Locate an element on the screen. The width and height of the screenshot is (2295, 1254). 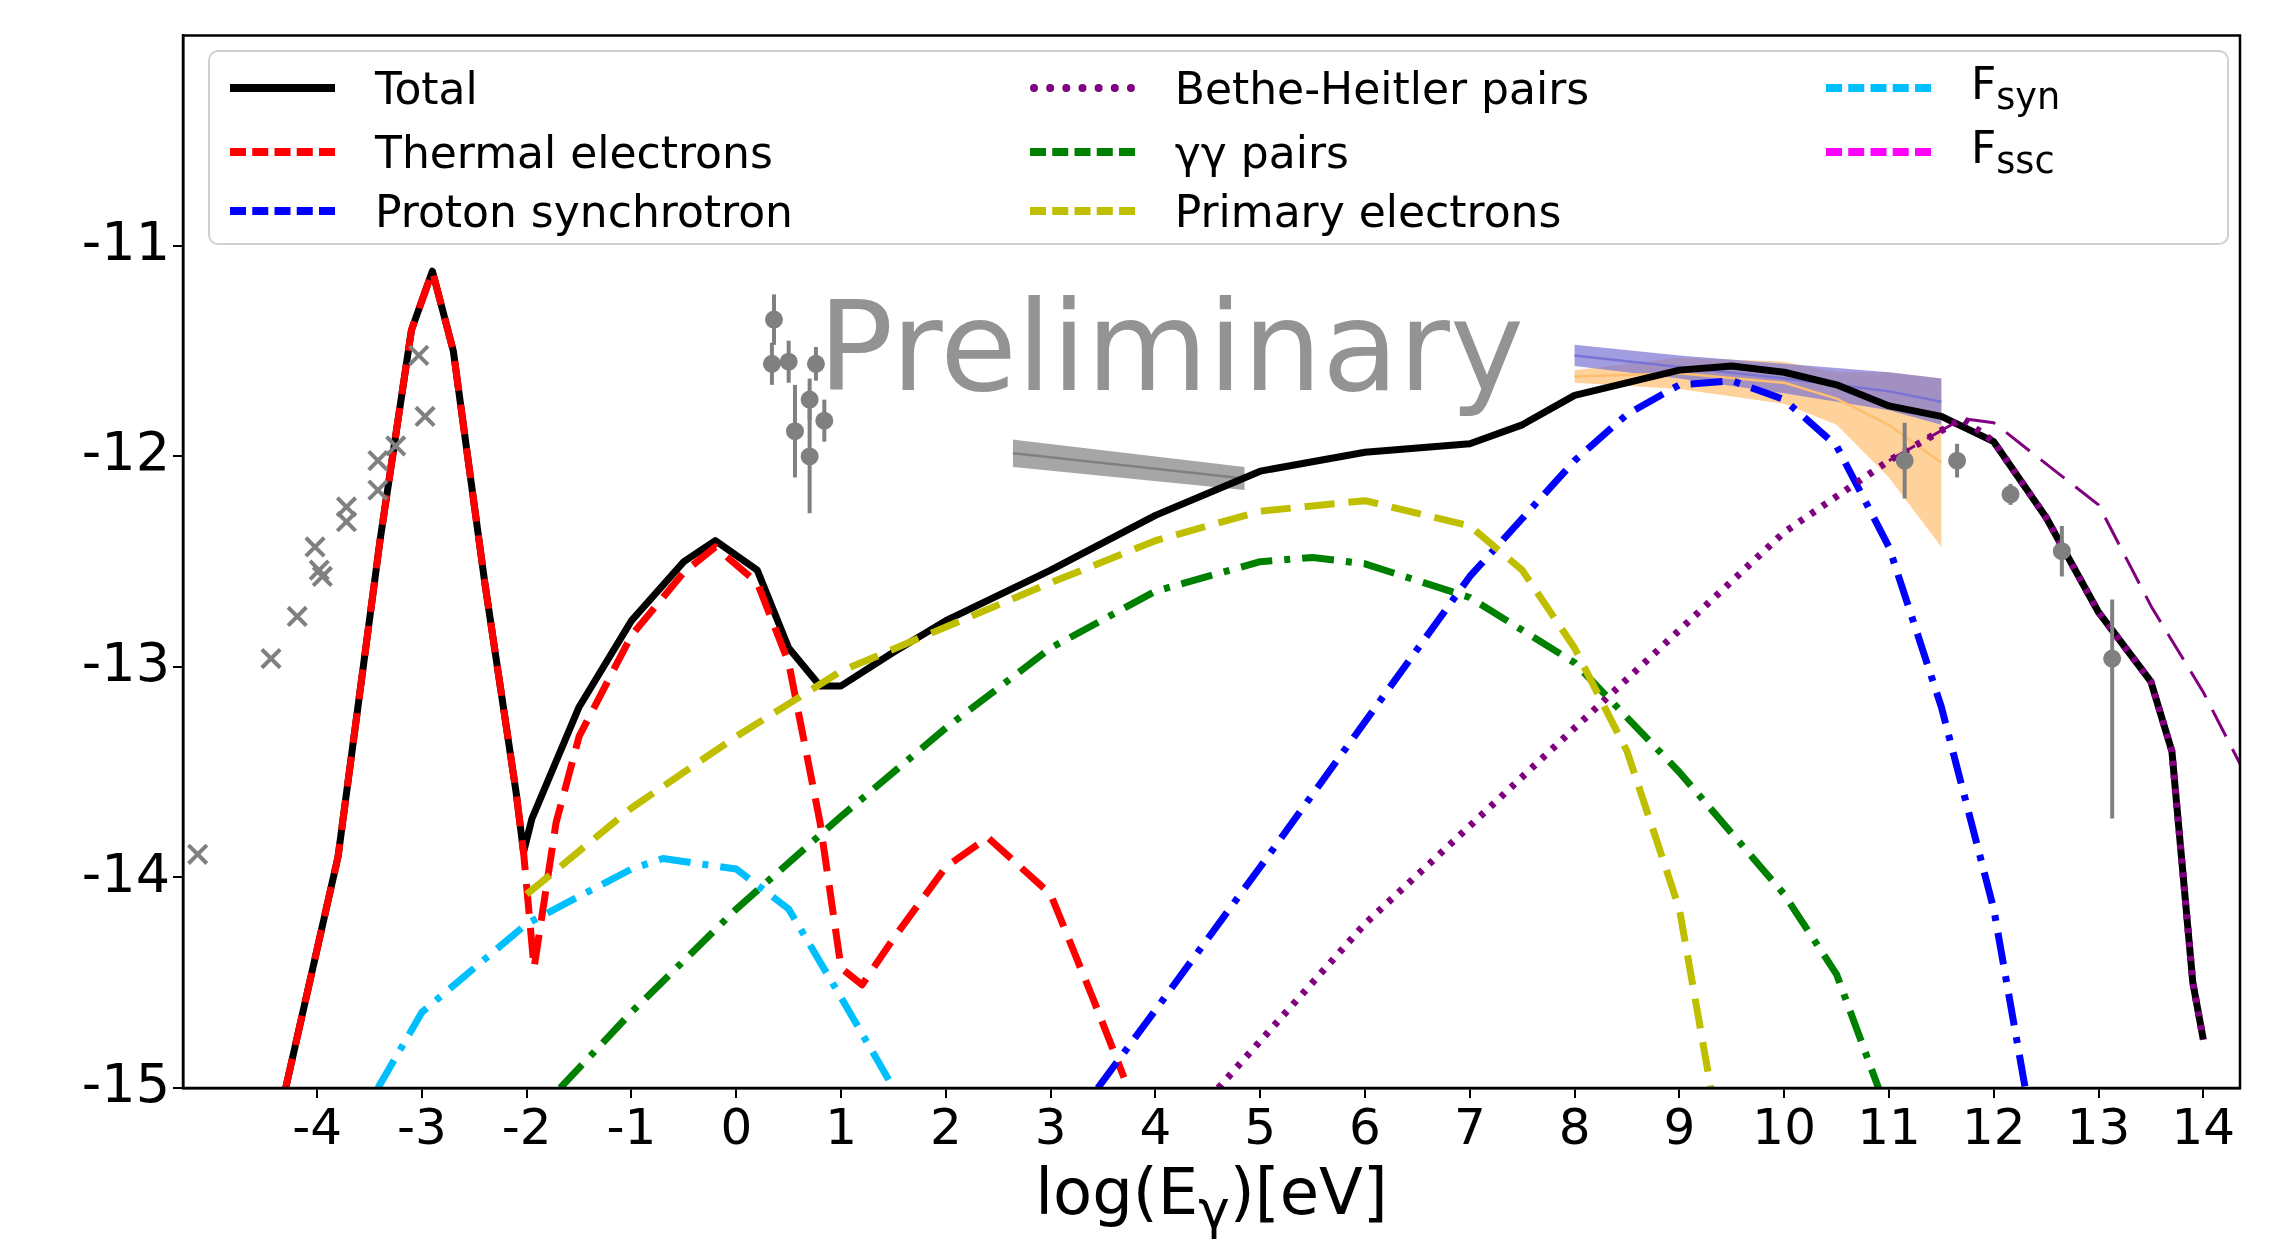
x-tick-label: 1 is located at coordinates (841, 1126).